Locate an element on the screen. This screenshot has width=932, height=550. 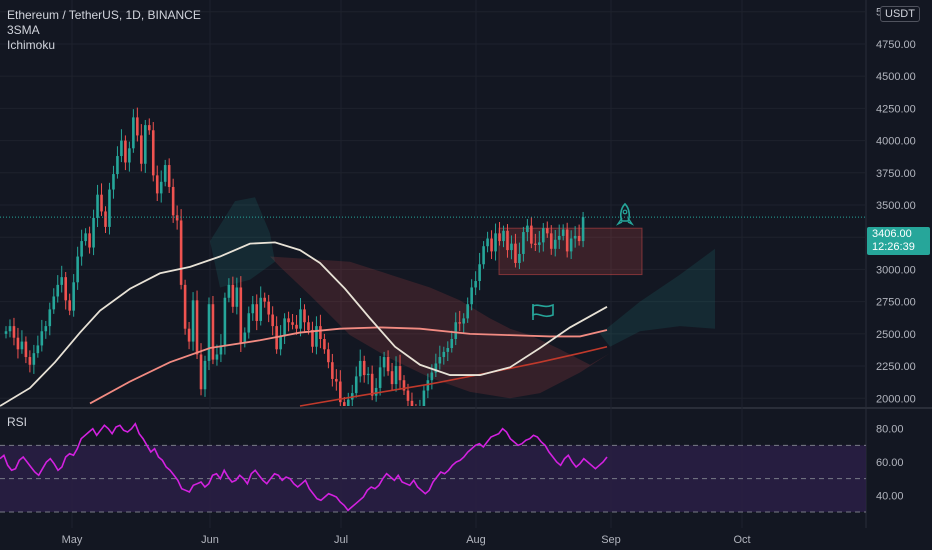
price-tick-label: 2250.00 is located at coordinates (896, 367).